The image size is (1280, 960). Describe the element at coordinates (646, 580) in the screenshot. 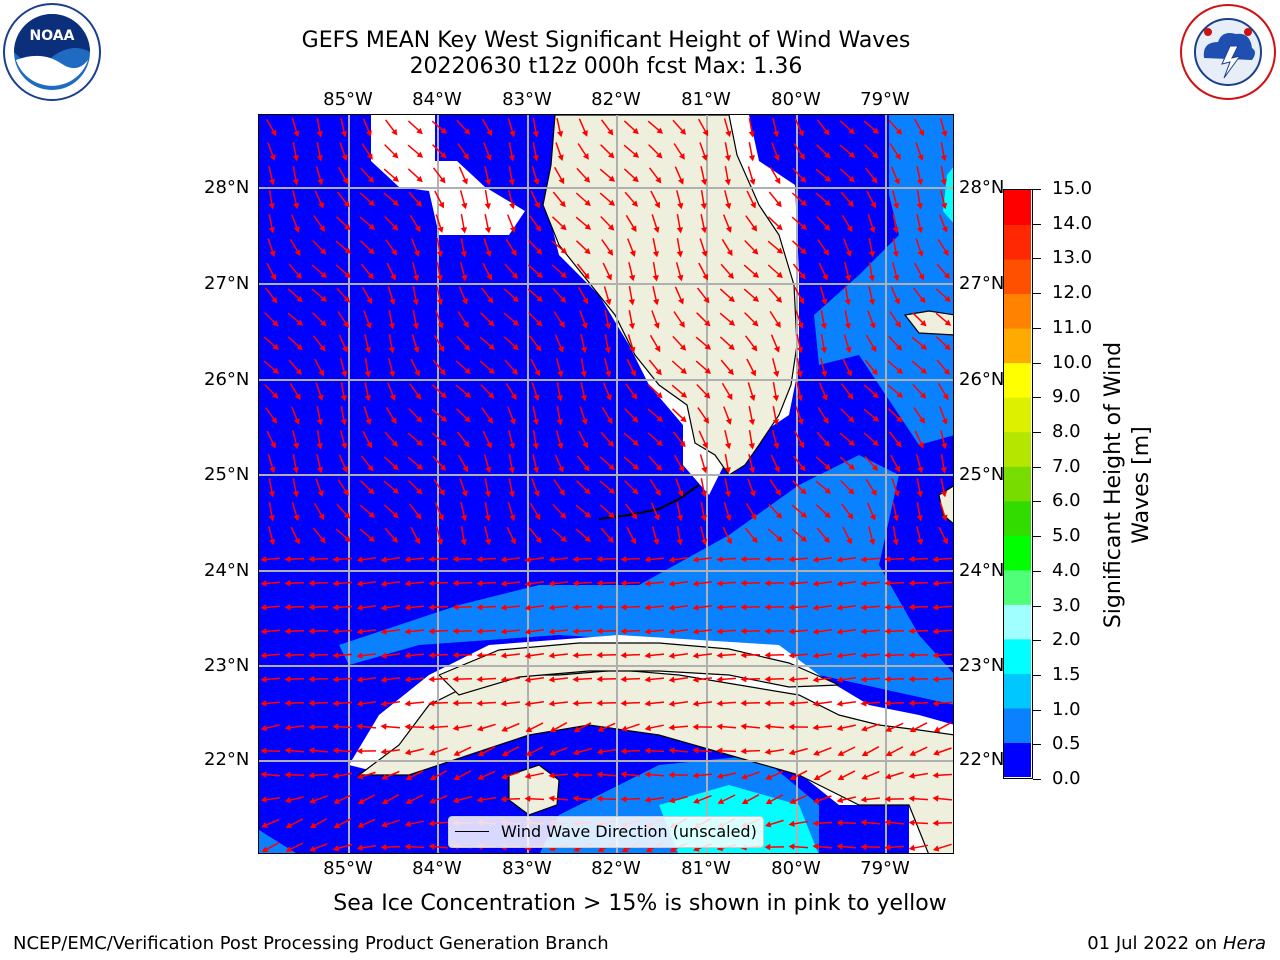

I see `wave-region-south` at that location.